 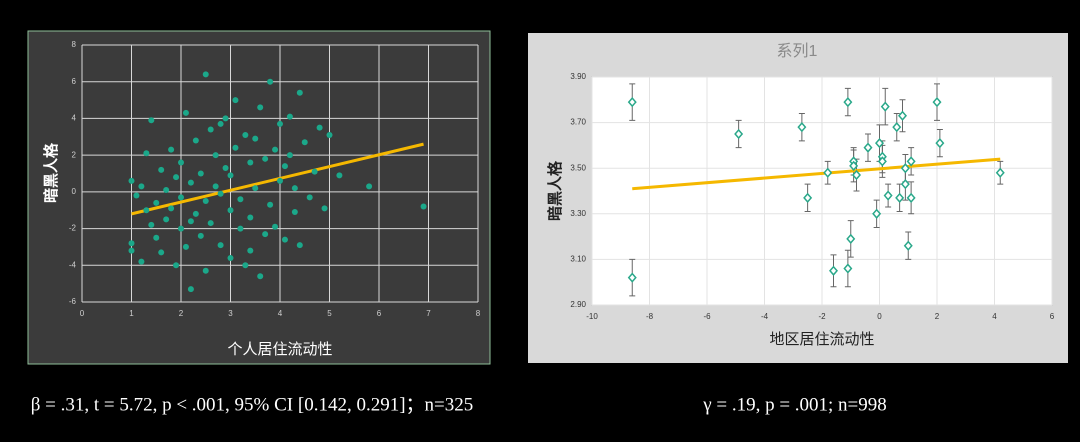 I want to click on y-tick-label: 2, so click(x=74, y=154).